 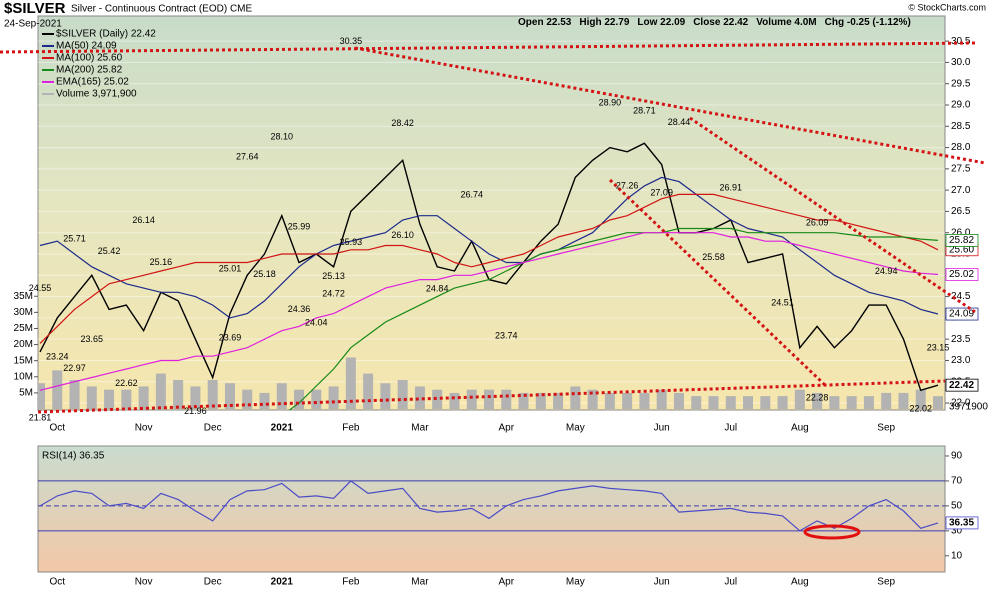 I want to click on price-annotation: 25.99, so click(x=299, y=227).